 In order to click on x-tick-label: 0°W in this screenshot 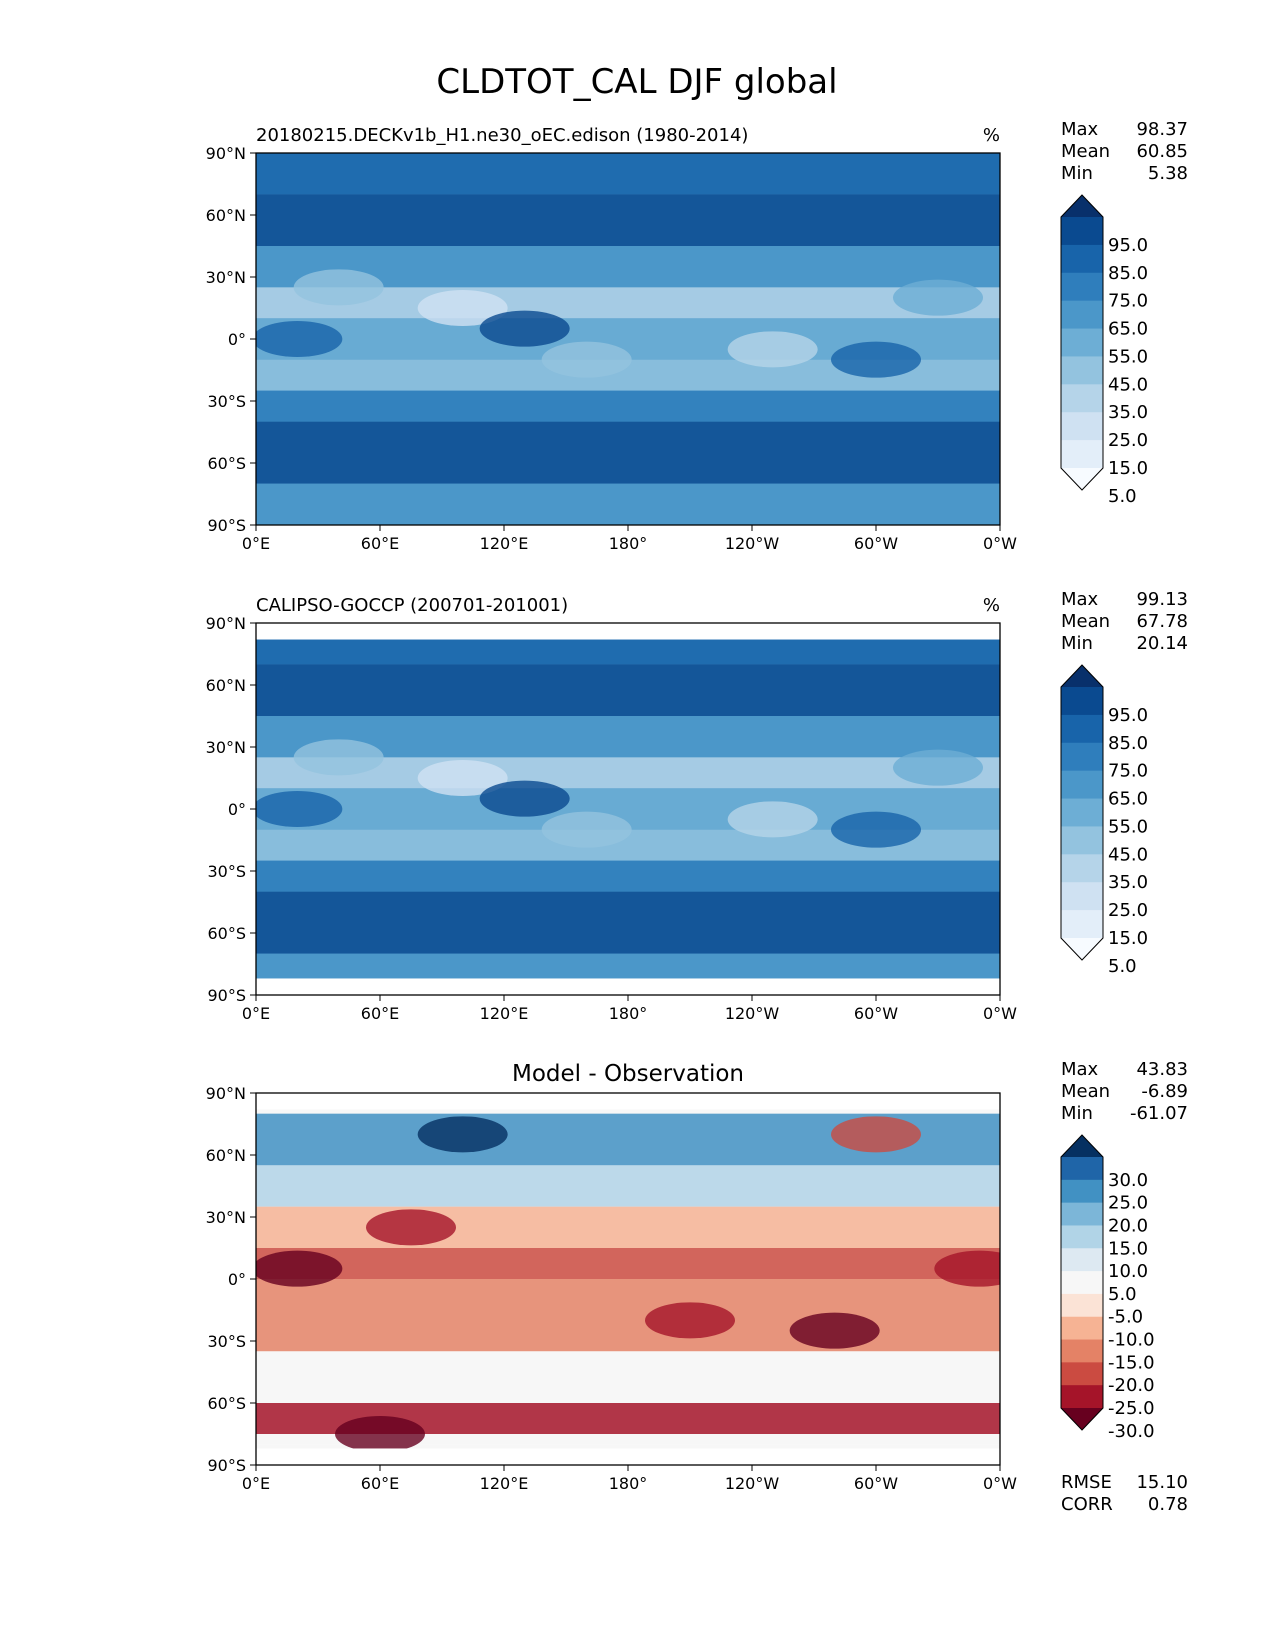, I will do `click(1000, 1013)`.